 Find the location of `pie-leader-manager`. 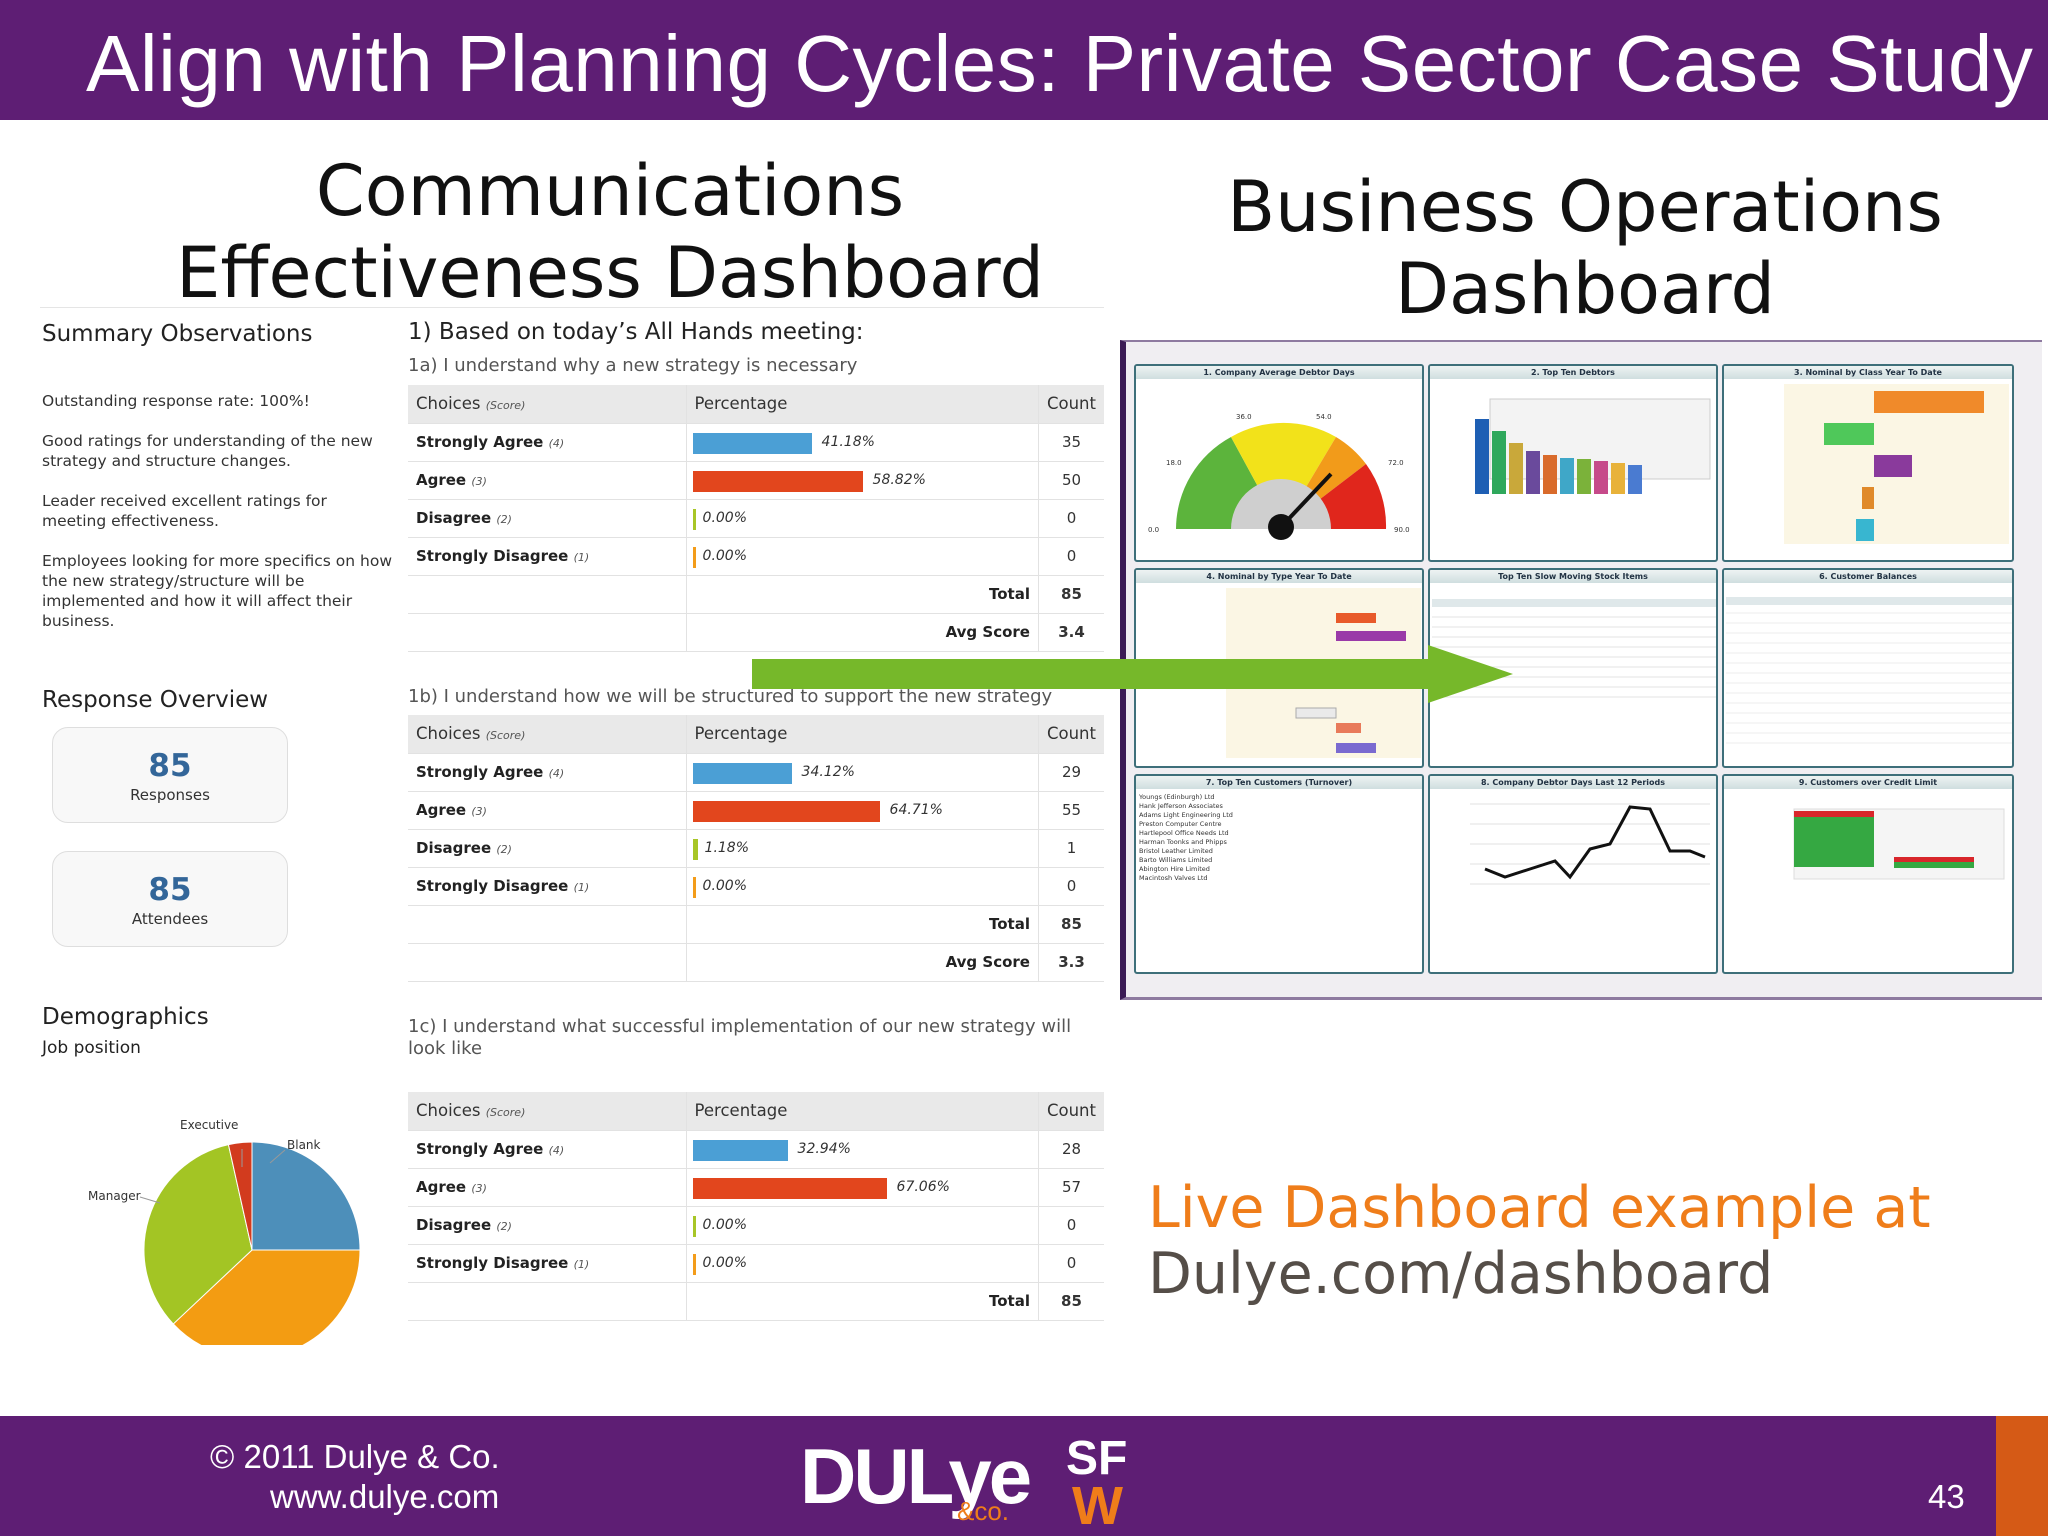

pie-leader-manager is located at coordinates (150, 1200).